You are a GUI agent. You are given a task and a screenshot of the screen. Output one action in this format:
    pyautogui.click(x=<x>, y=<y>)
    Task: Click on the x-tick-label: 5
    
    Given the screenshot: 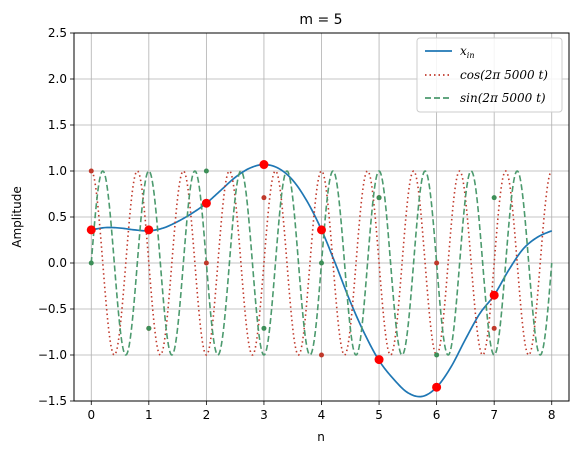 What is the action you would take?
    pyautogui.click(x=379, y=415)
    